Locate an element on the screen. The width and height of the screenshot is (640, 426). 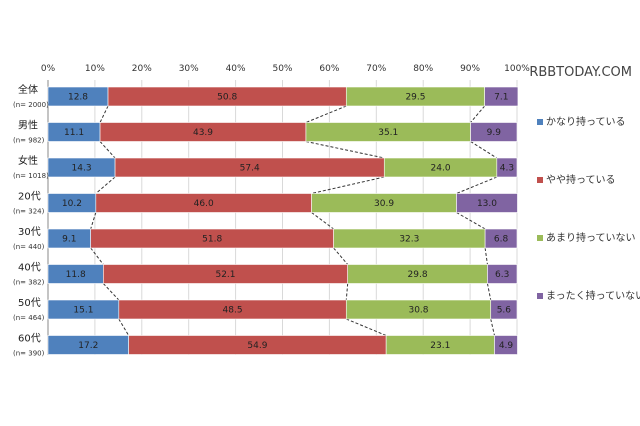
data-label: 23.1 is located at coordinates (440, 346).